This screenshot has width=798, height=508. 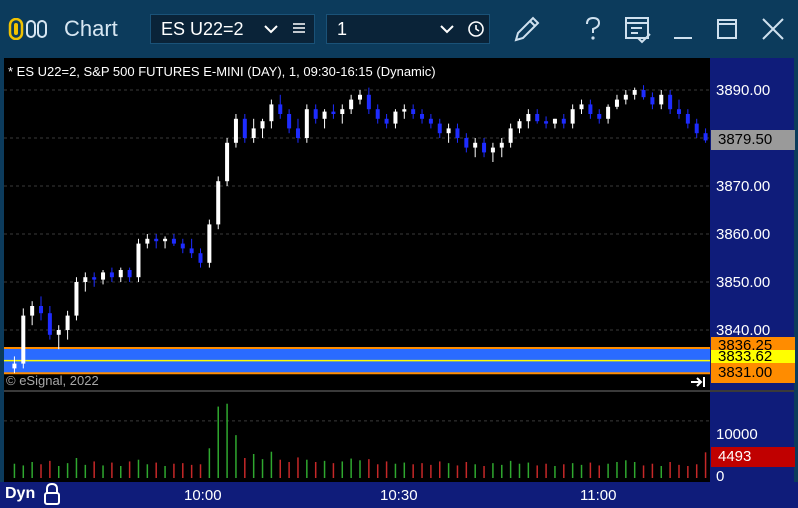 I want to click on title-bar: Chart ES U22=2 1, so click(x=399, y=29).